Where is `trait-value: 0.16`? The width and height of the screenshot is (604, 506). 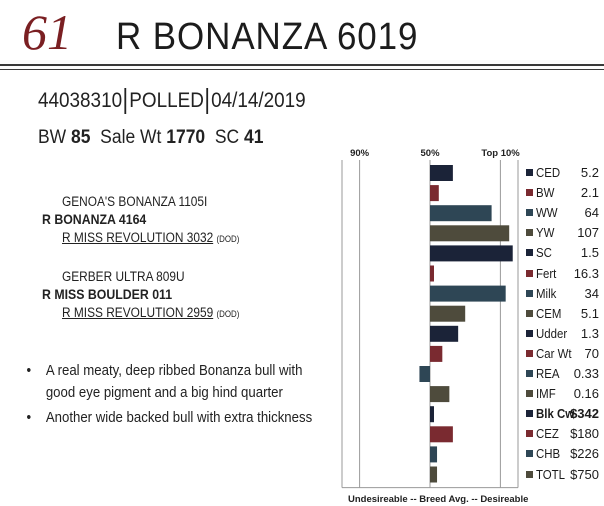
trait-value: 0.16 is located at coordinates (586, 394).